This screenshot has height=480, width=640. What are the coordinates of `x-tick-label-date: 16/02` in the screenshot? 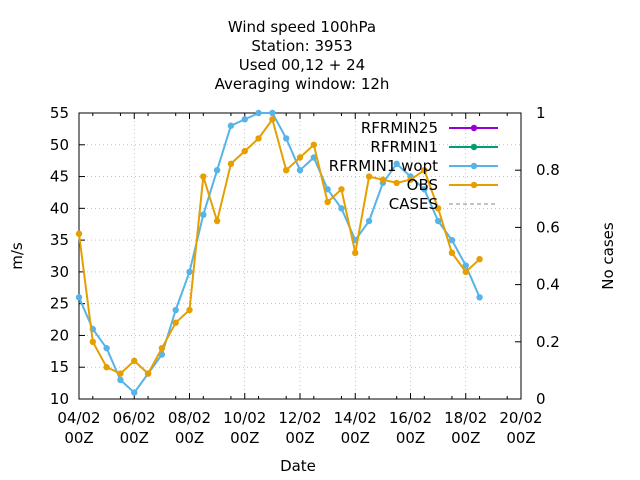 It's located at (410, 418).